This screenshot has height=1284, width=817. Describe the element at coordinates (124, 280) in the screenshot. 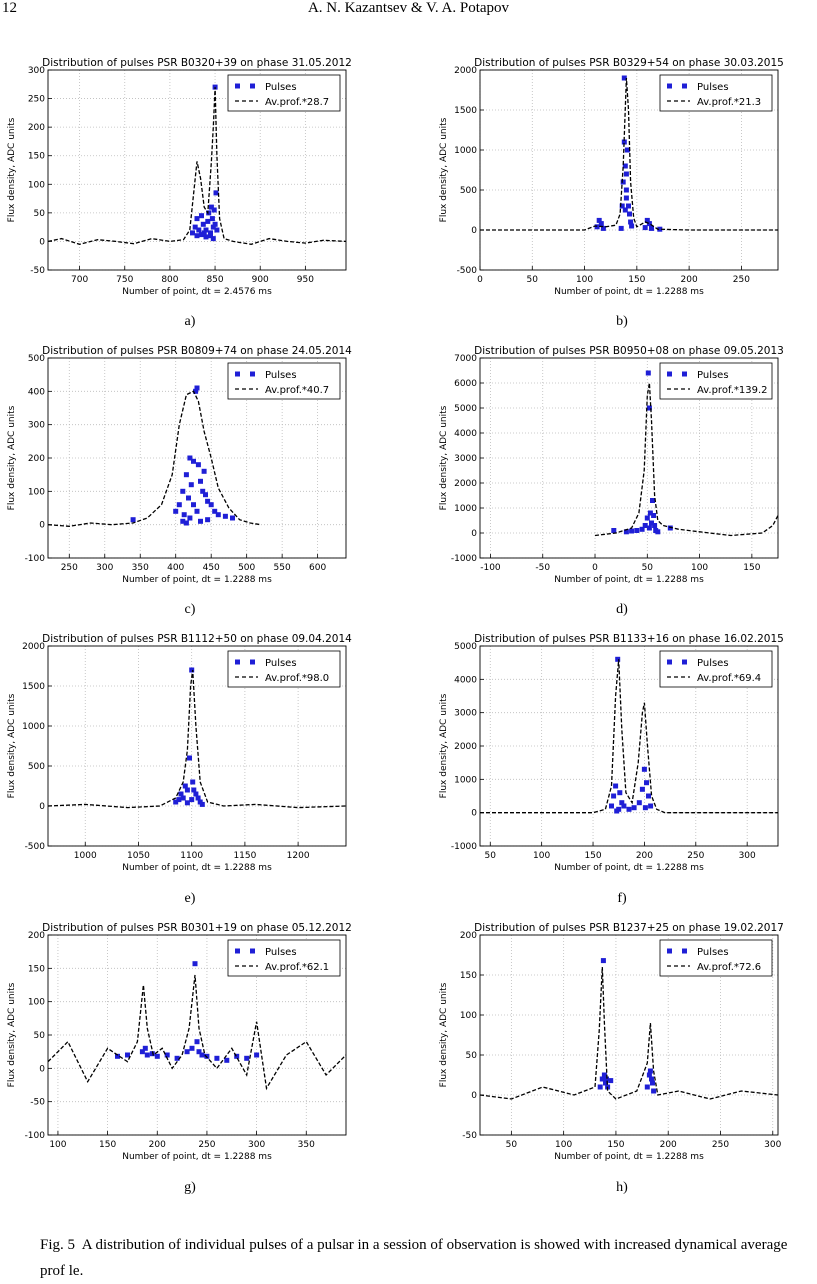

I see `x-tick-label: 750` at that location.